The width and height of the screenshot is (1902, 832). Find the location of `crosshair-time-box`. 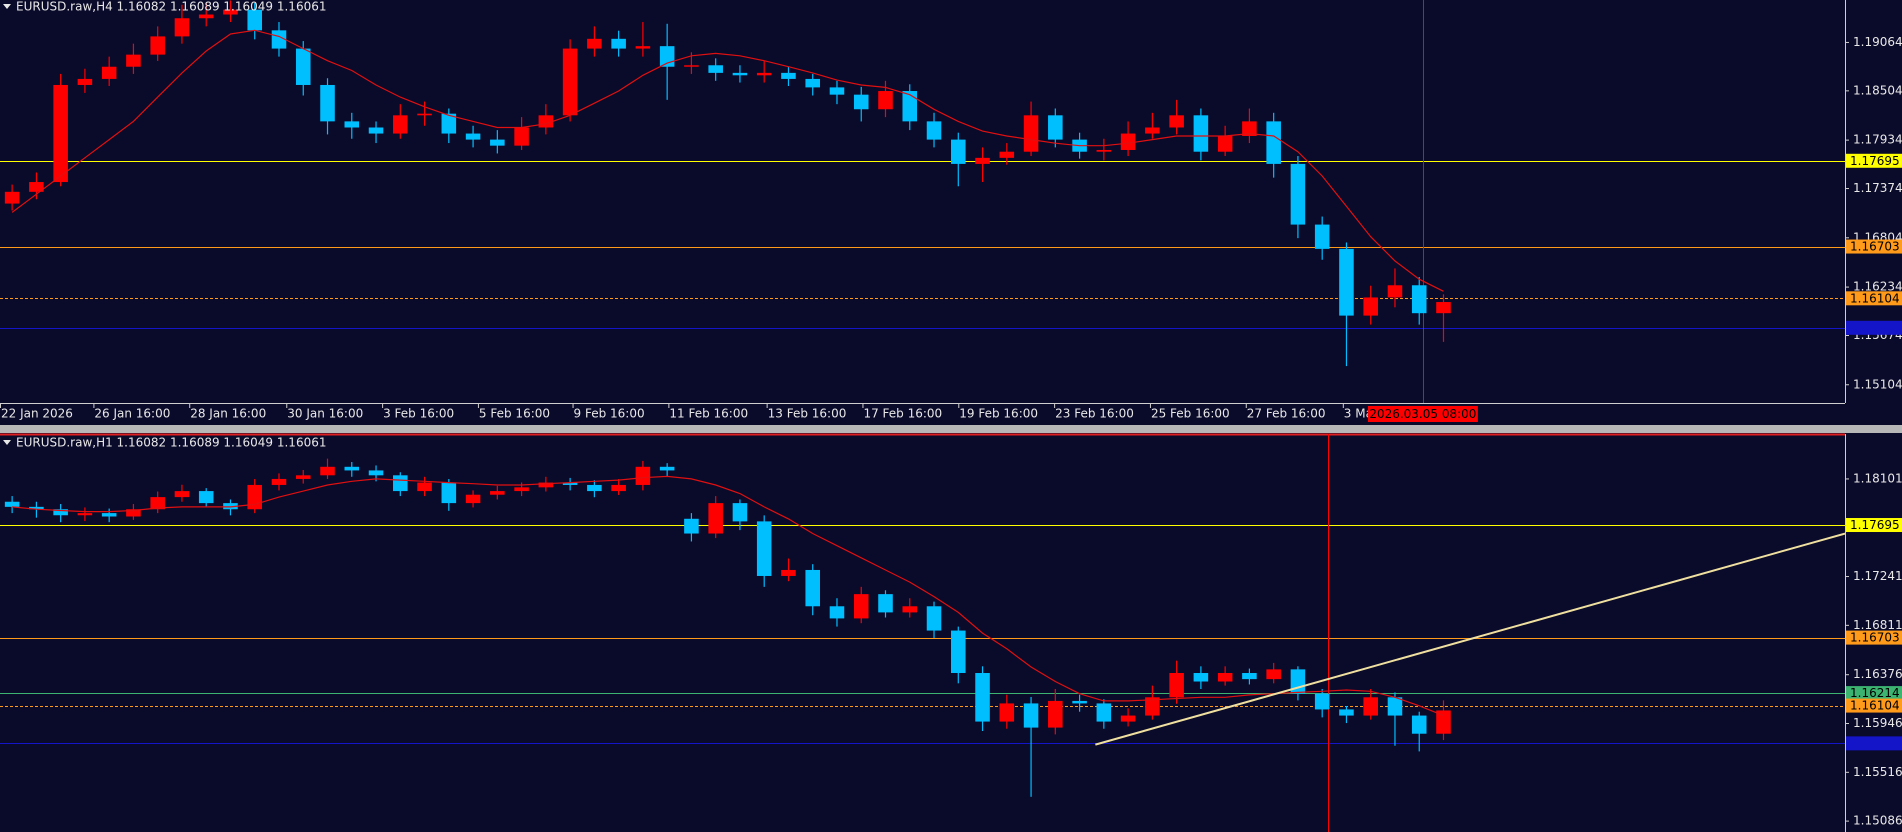

crosshair-time-box is located at coordinates (1422, 414).